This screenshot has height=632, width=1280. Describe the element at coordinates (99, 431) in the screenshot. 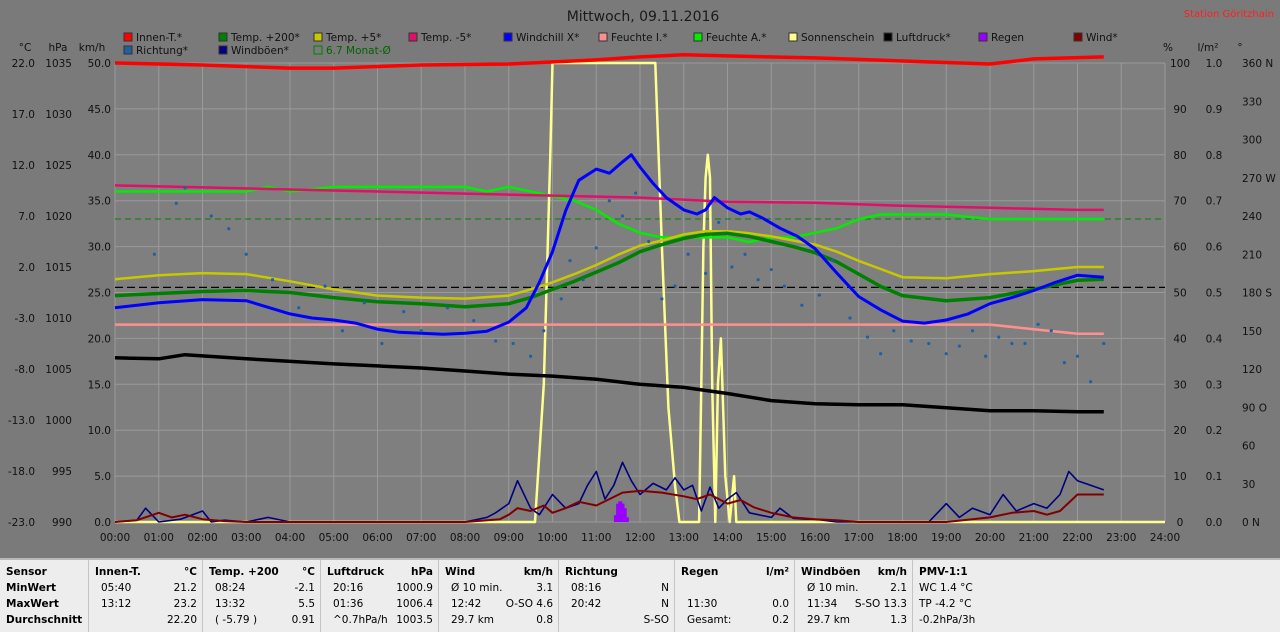

I see `kmh-tick-label: 10.0` at that location.